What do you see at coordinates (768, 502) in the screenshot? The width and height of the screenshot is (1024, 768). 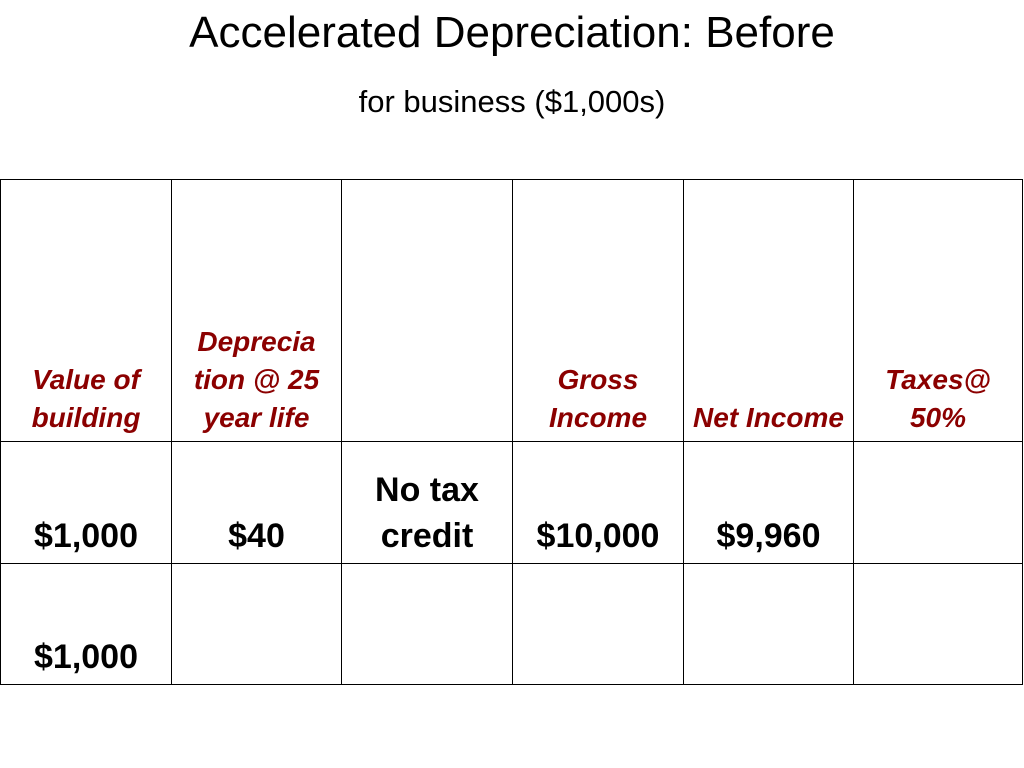 I see `cell-net-income: $9,960` at bounding box center [768, 502].